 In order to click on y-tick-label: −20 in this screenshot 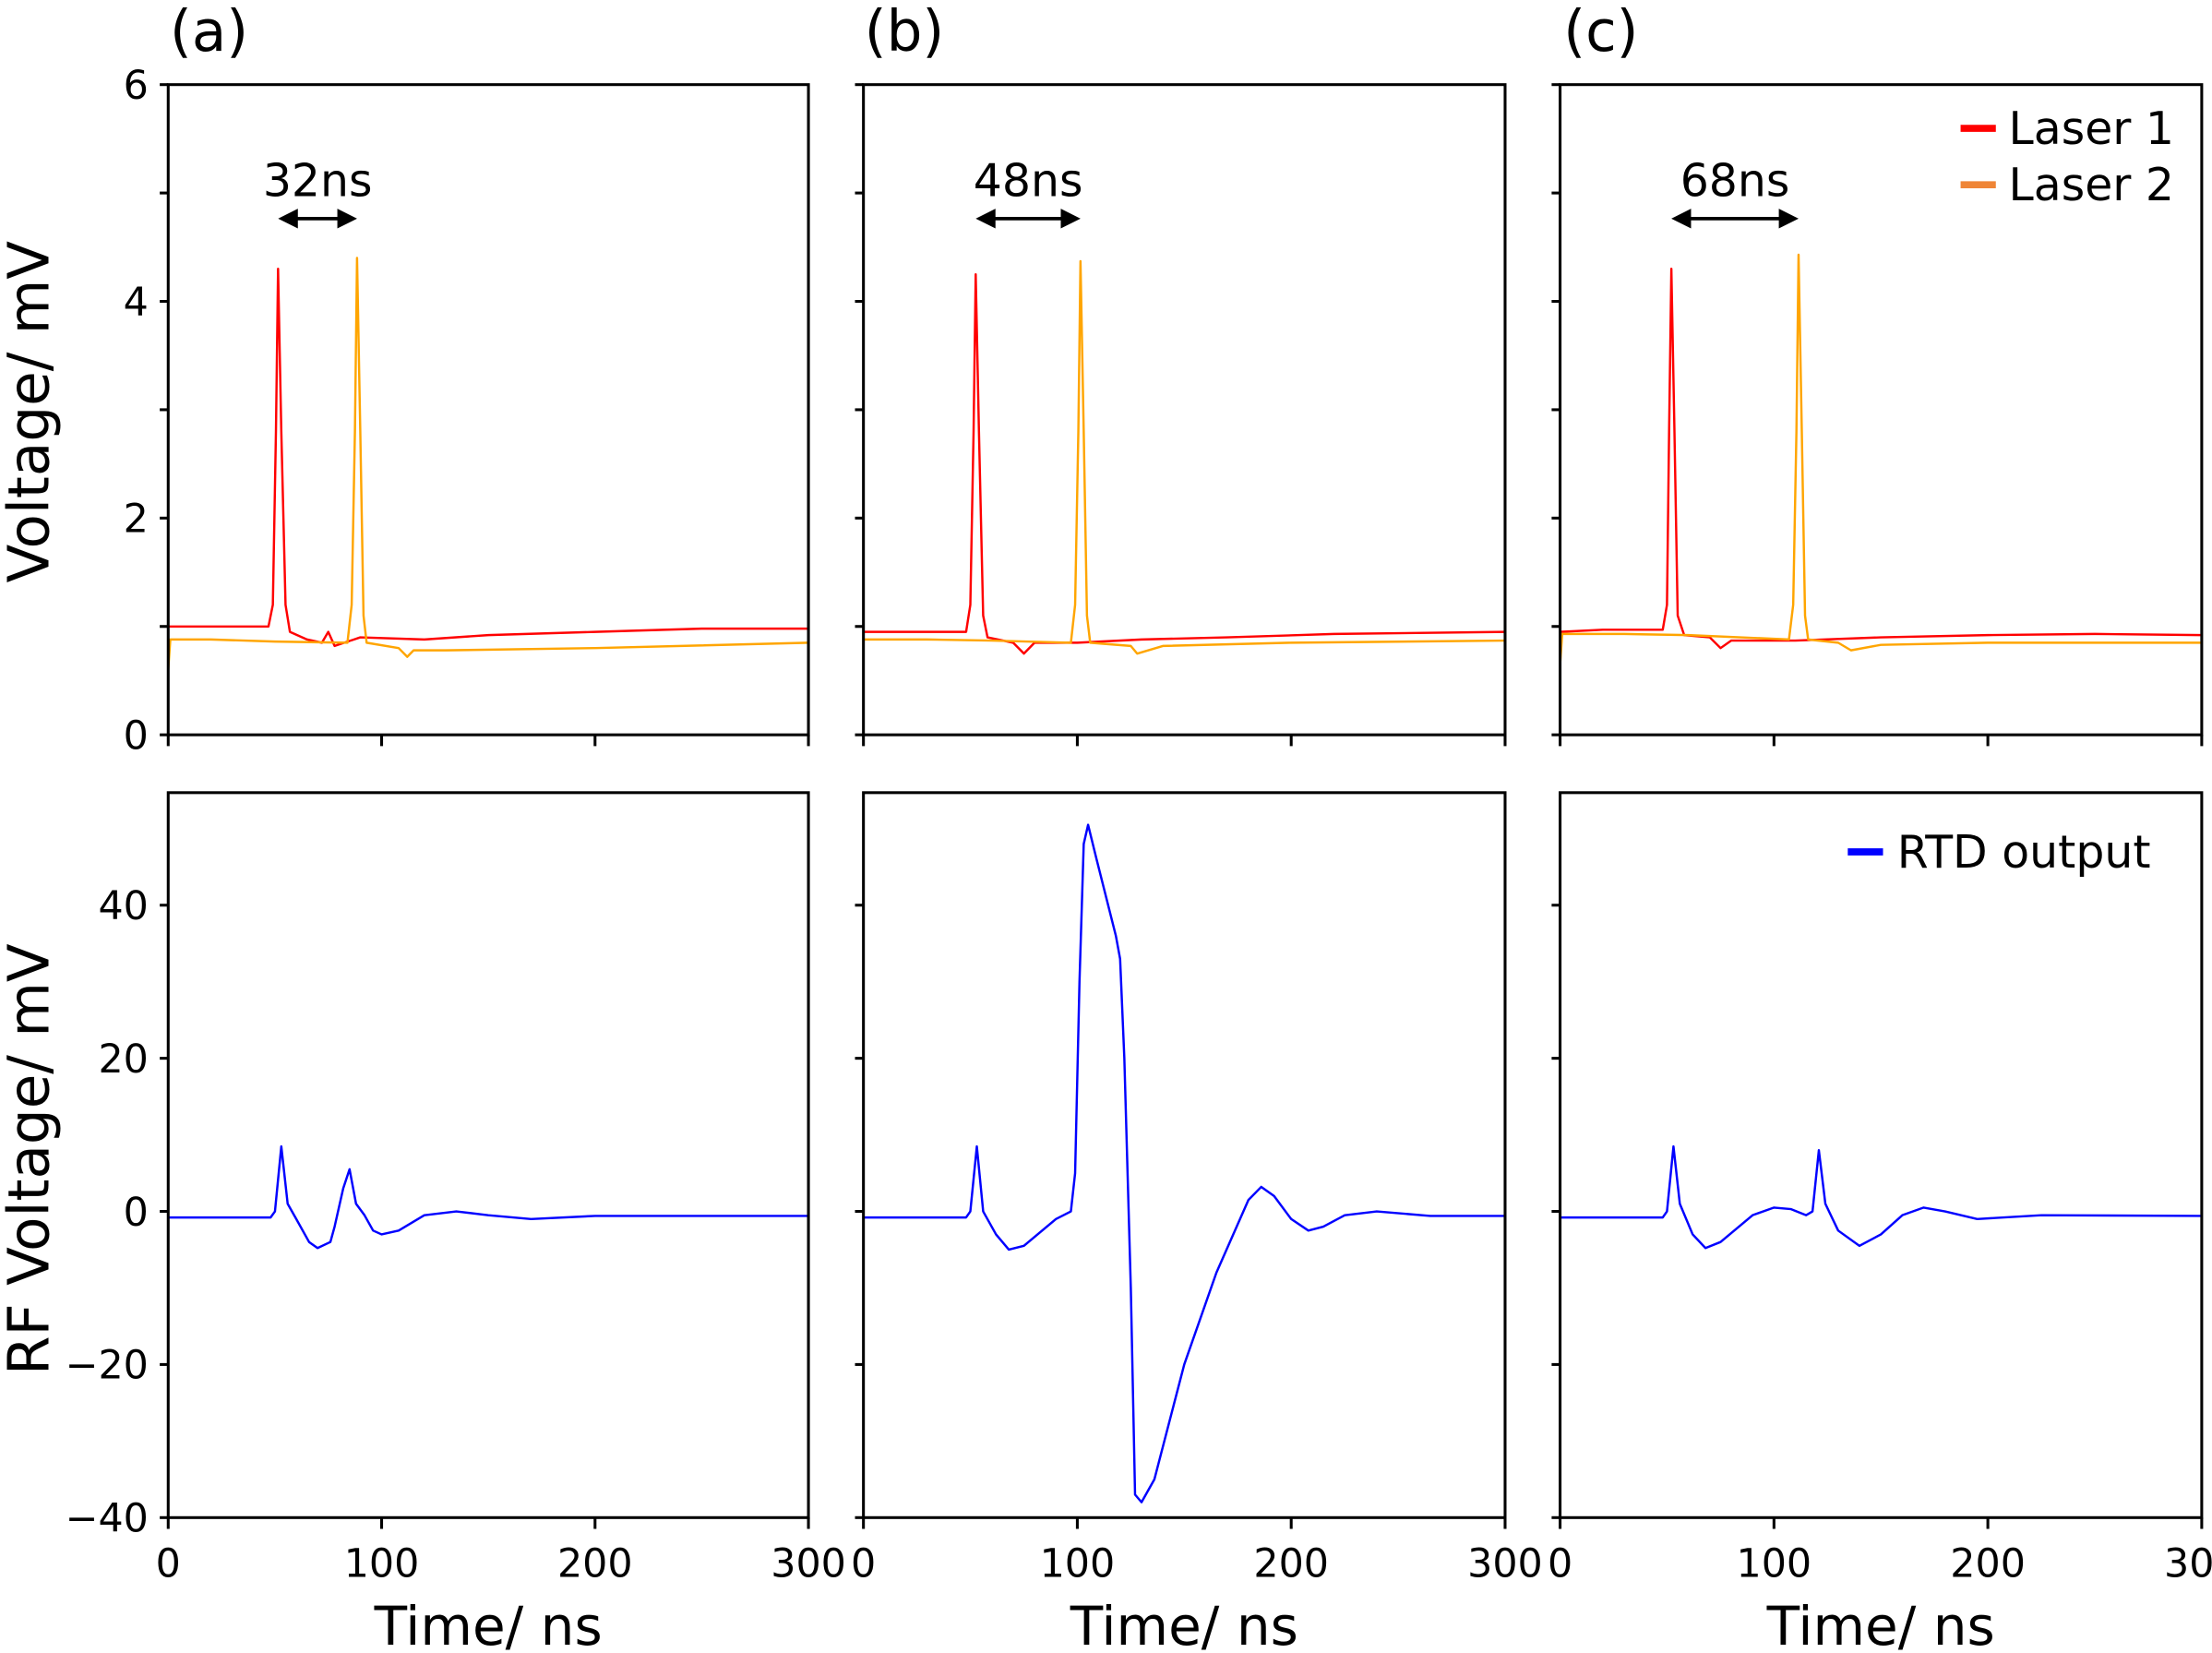, I will do `click(107, 1366)`.